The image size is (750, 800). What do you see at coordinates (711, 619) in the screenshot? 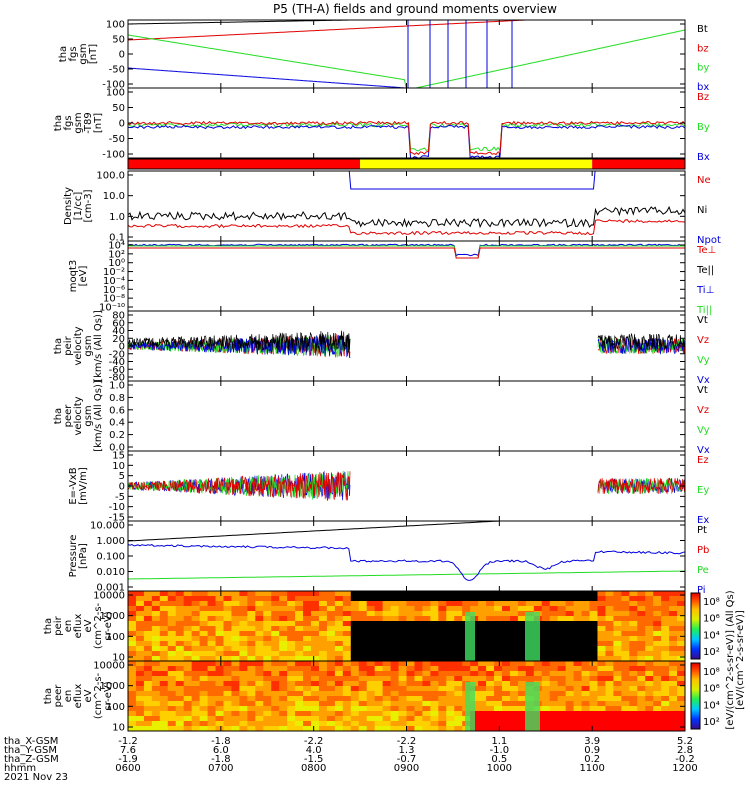
I see `colorbar-tick-label: 10⁶` at bounding box center [711, 619].